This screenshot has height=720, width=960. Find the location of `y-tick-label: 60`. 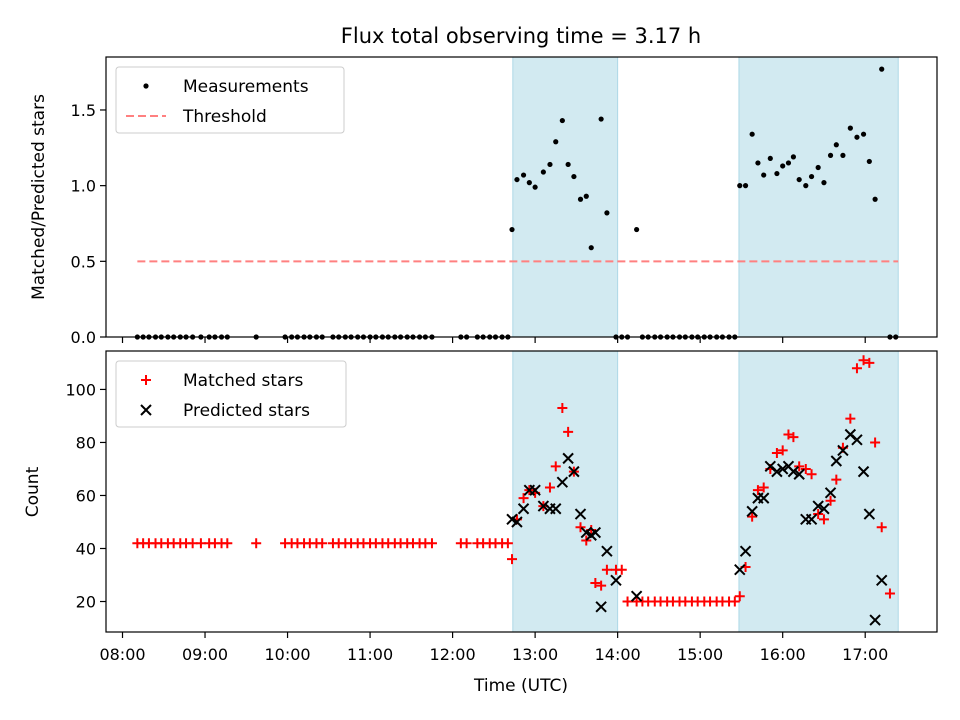

y-tick-label: 60 is located at coordinates (86, 495).